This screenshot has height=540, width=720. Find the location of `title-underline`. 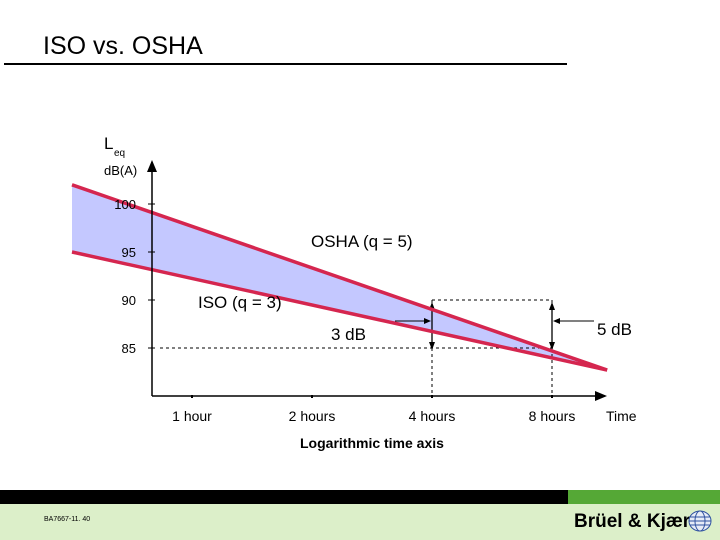

title-underline is located at coordinates (285, 64).